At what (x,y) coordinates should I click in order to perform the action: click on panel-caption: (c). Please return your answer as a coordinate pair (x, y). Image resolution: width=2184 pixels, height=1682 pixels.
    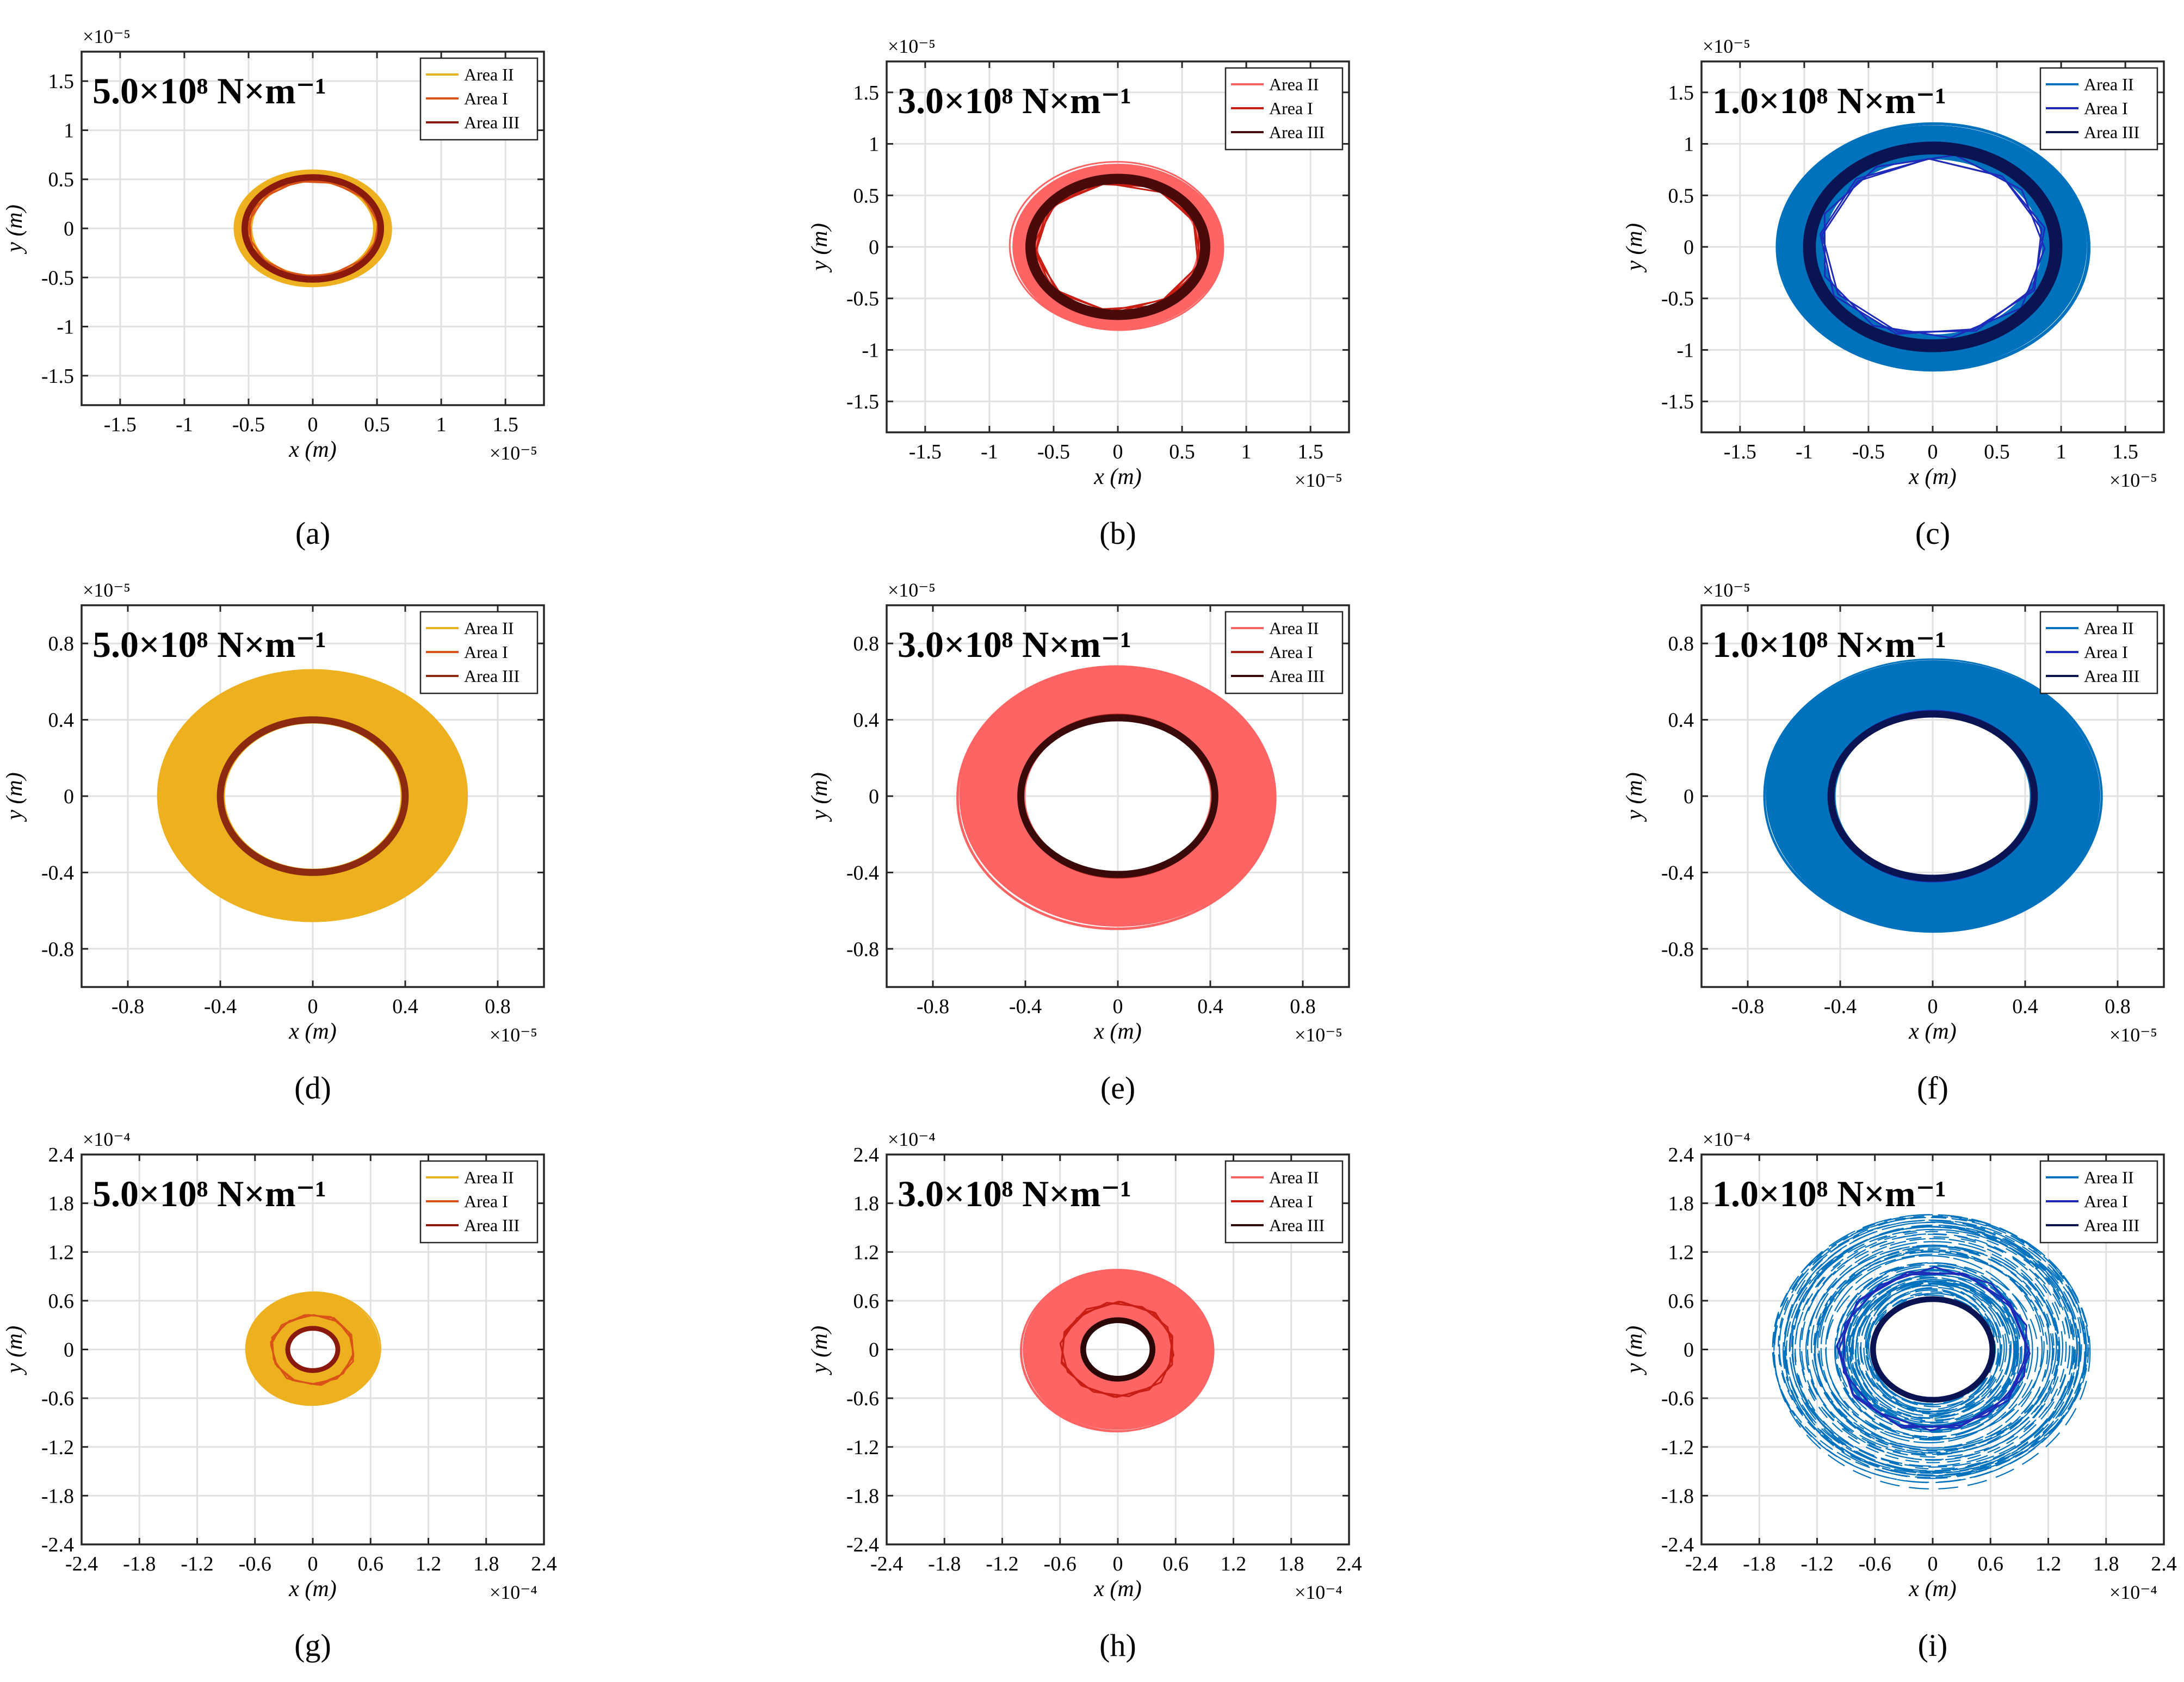
    Looking at the image, I should click on (1932, 533).